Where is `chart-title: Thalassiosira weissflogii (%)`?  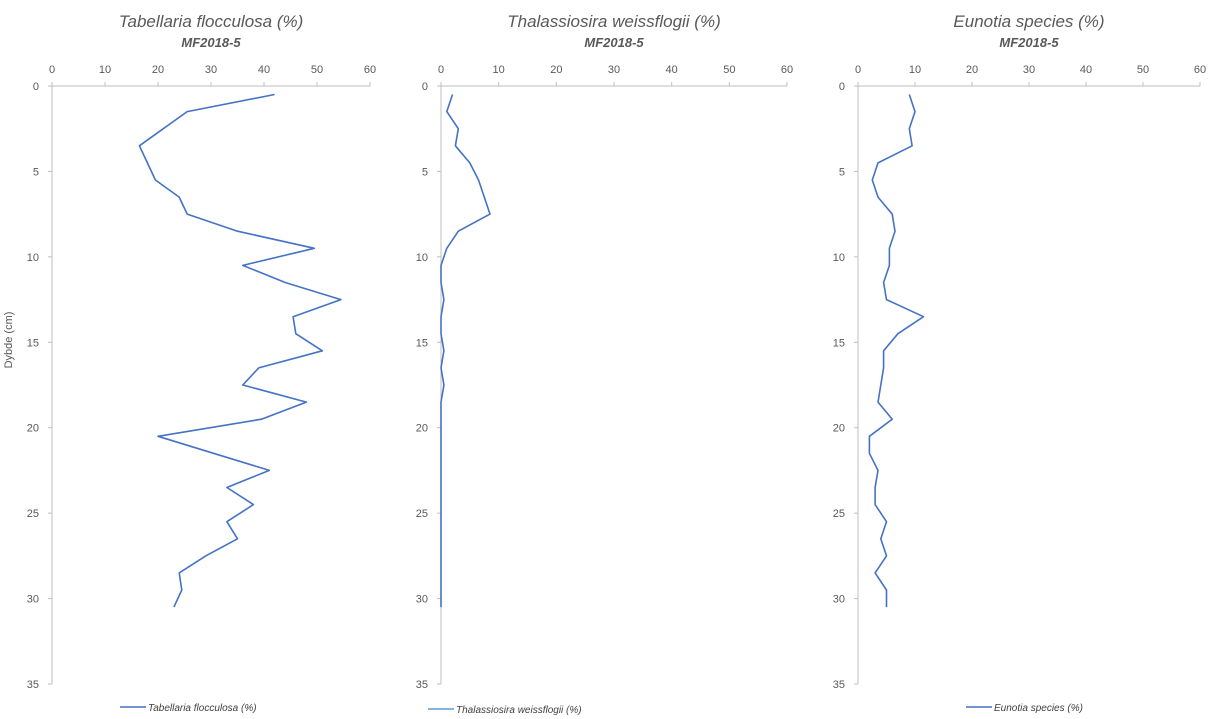
chart-title: Thalassiosira weissflogii (%) is located at coordinates (614, 21).